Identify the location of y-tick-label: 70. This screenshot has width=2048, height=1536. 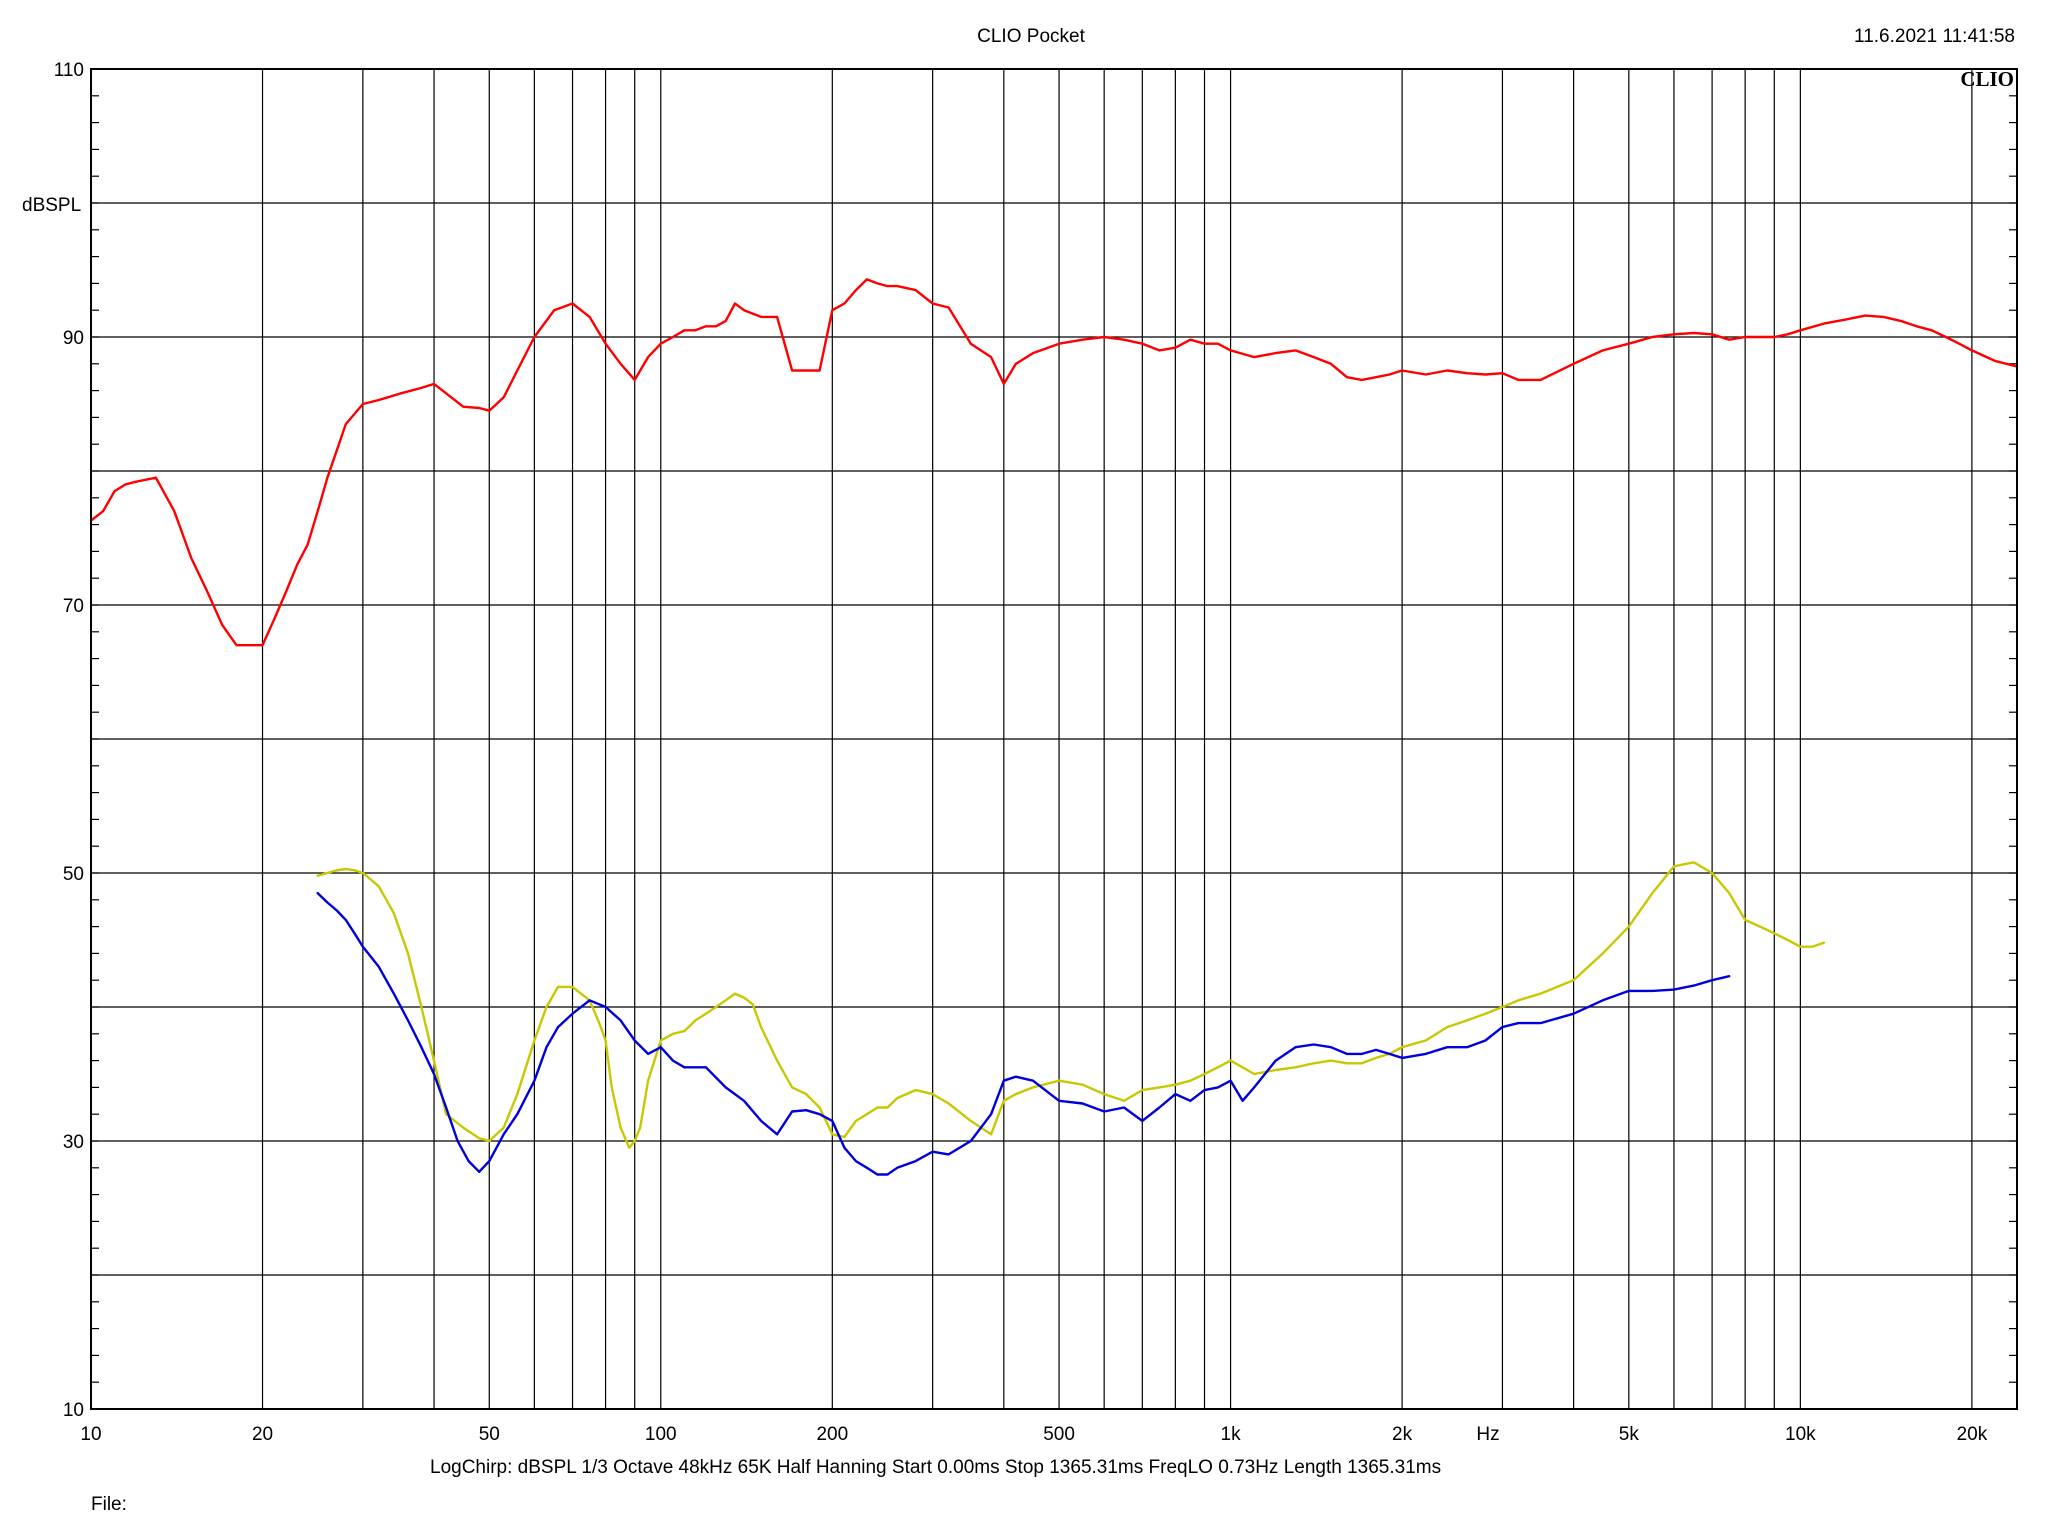
(73, 606).